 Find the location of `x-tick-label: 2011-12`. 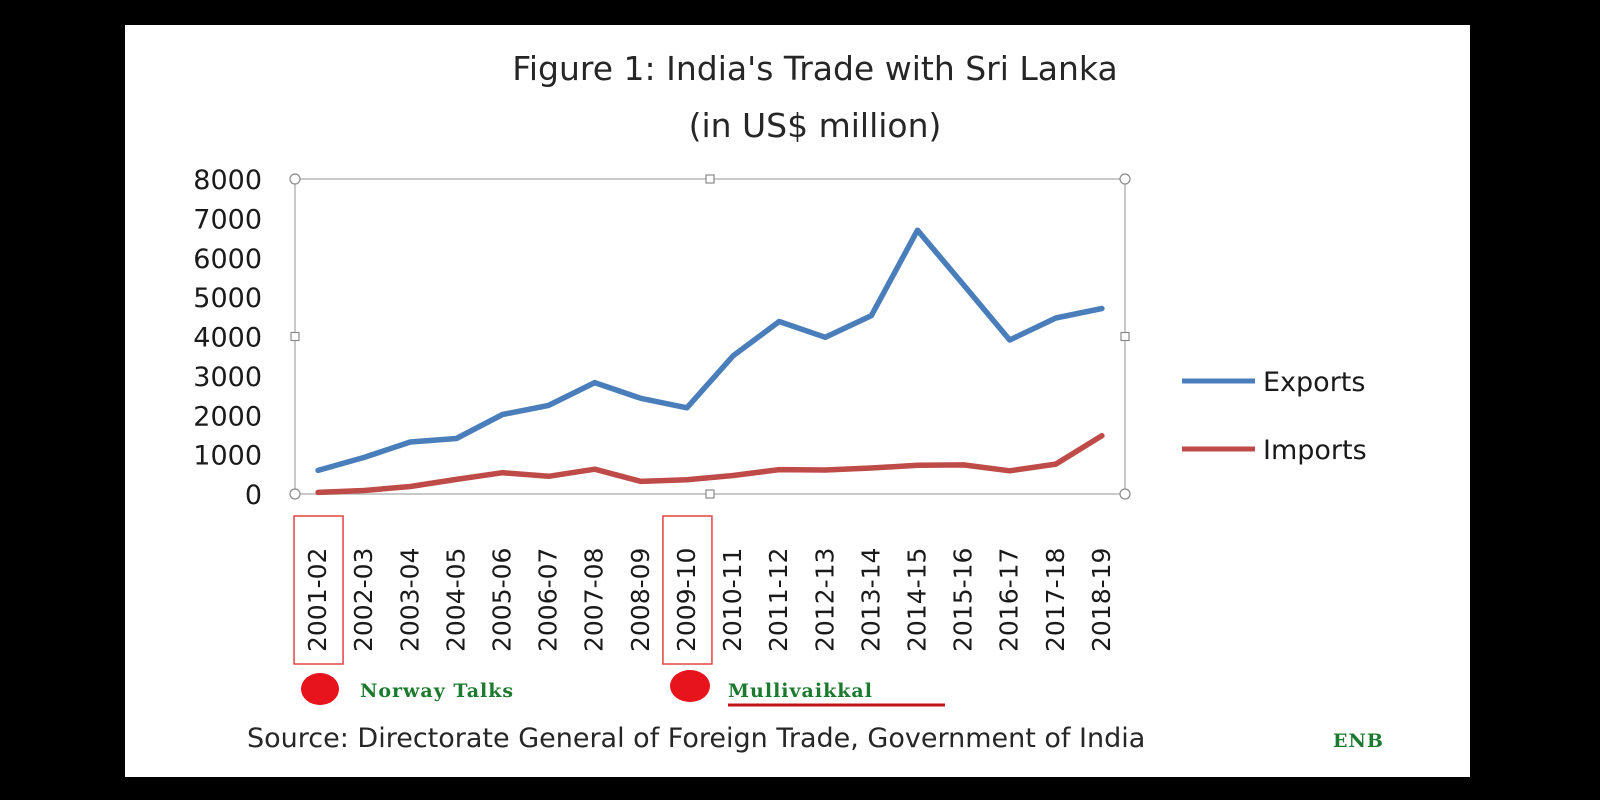

x-tick-label: 2011-12 is located at coordinates (778, 600).